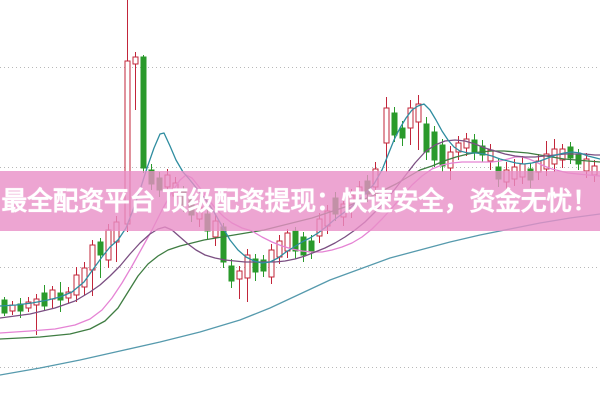 The width and height of the screenshot is (600, 401). I want to click on promo-banner-text: 最全配资平台 顶级配资提现：快速安全，资金无忧！, so click(300, 201).